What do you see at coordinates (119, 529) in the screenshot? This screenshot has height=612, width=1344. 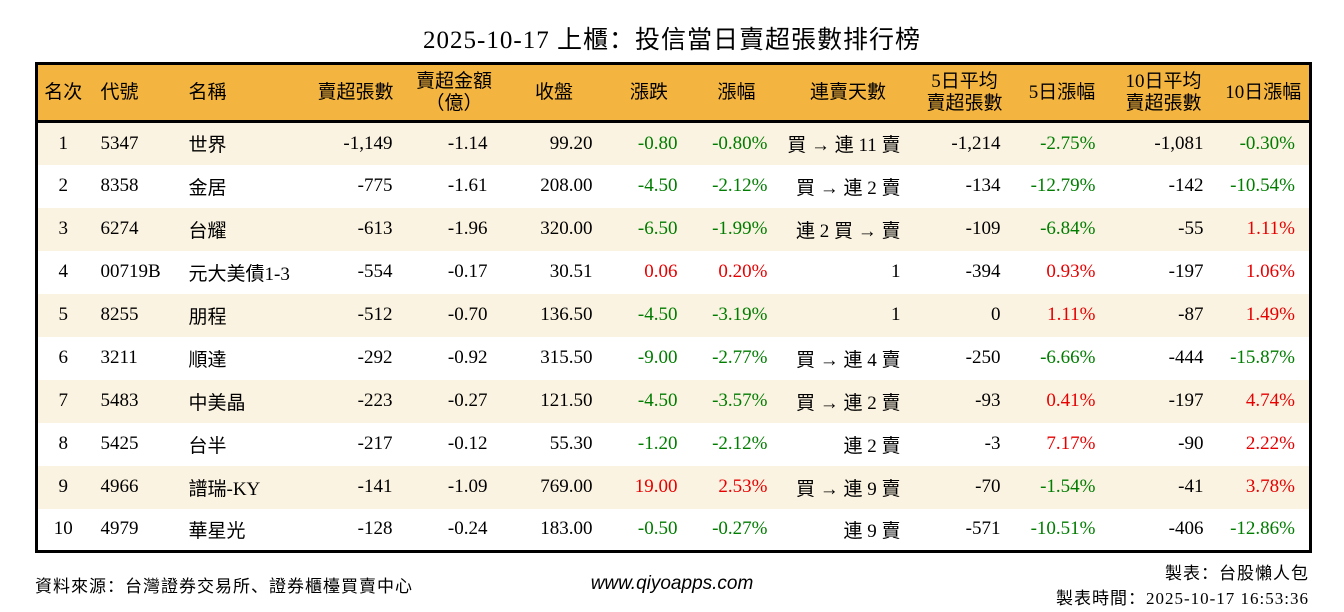 I see `cell-code: 4979` at bounding box center [119, 529].